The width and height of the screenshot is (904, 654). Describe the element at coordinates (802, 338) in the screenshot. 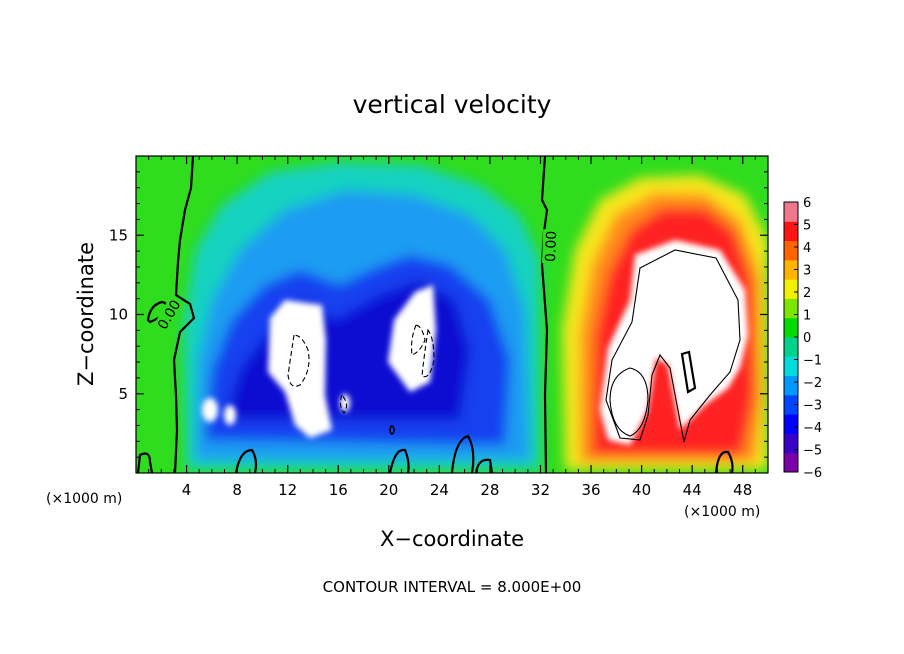

I see `colorbar: 6 5 4 3 2 1 0 −1 −2 −3 −4 −5 −6` at that location.